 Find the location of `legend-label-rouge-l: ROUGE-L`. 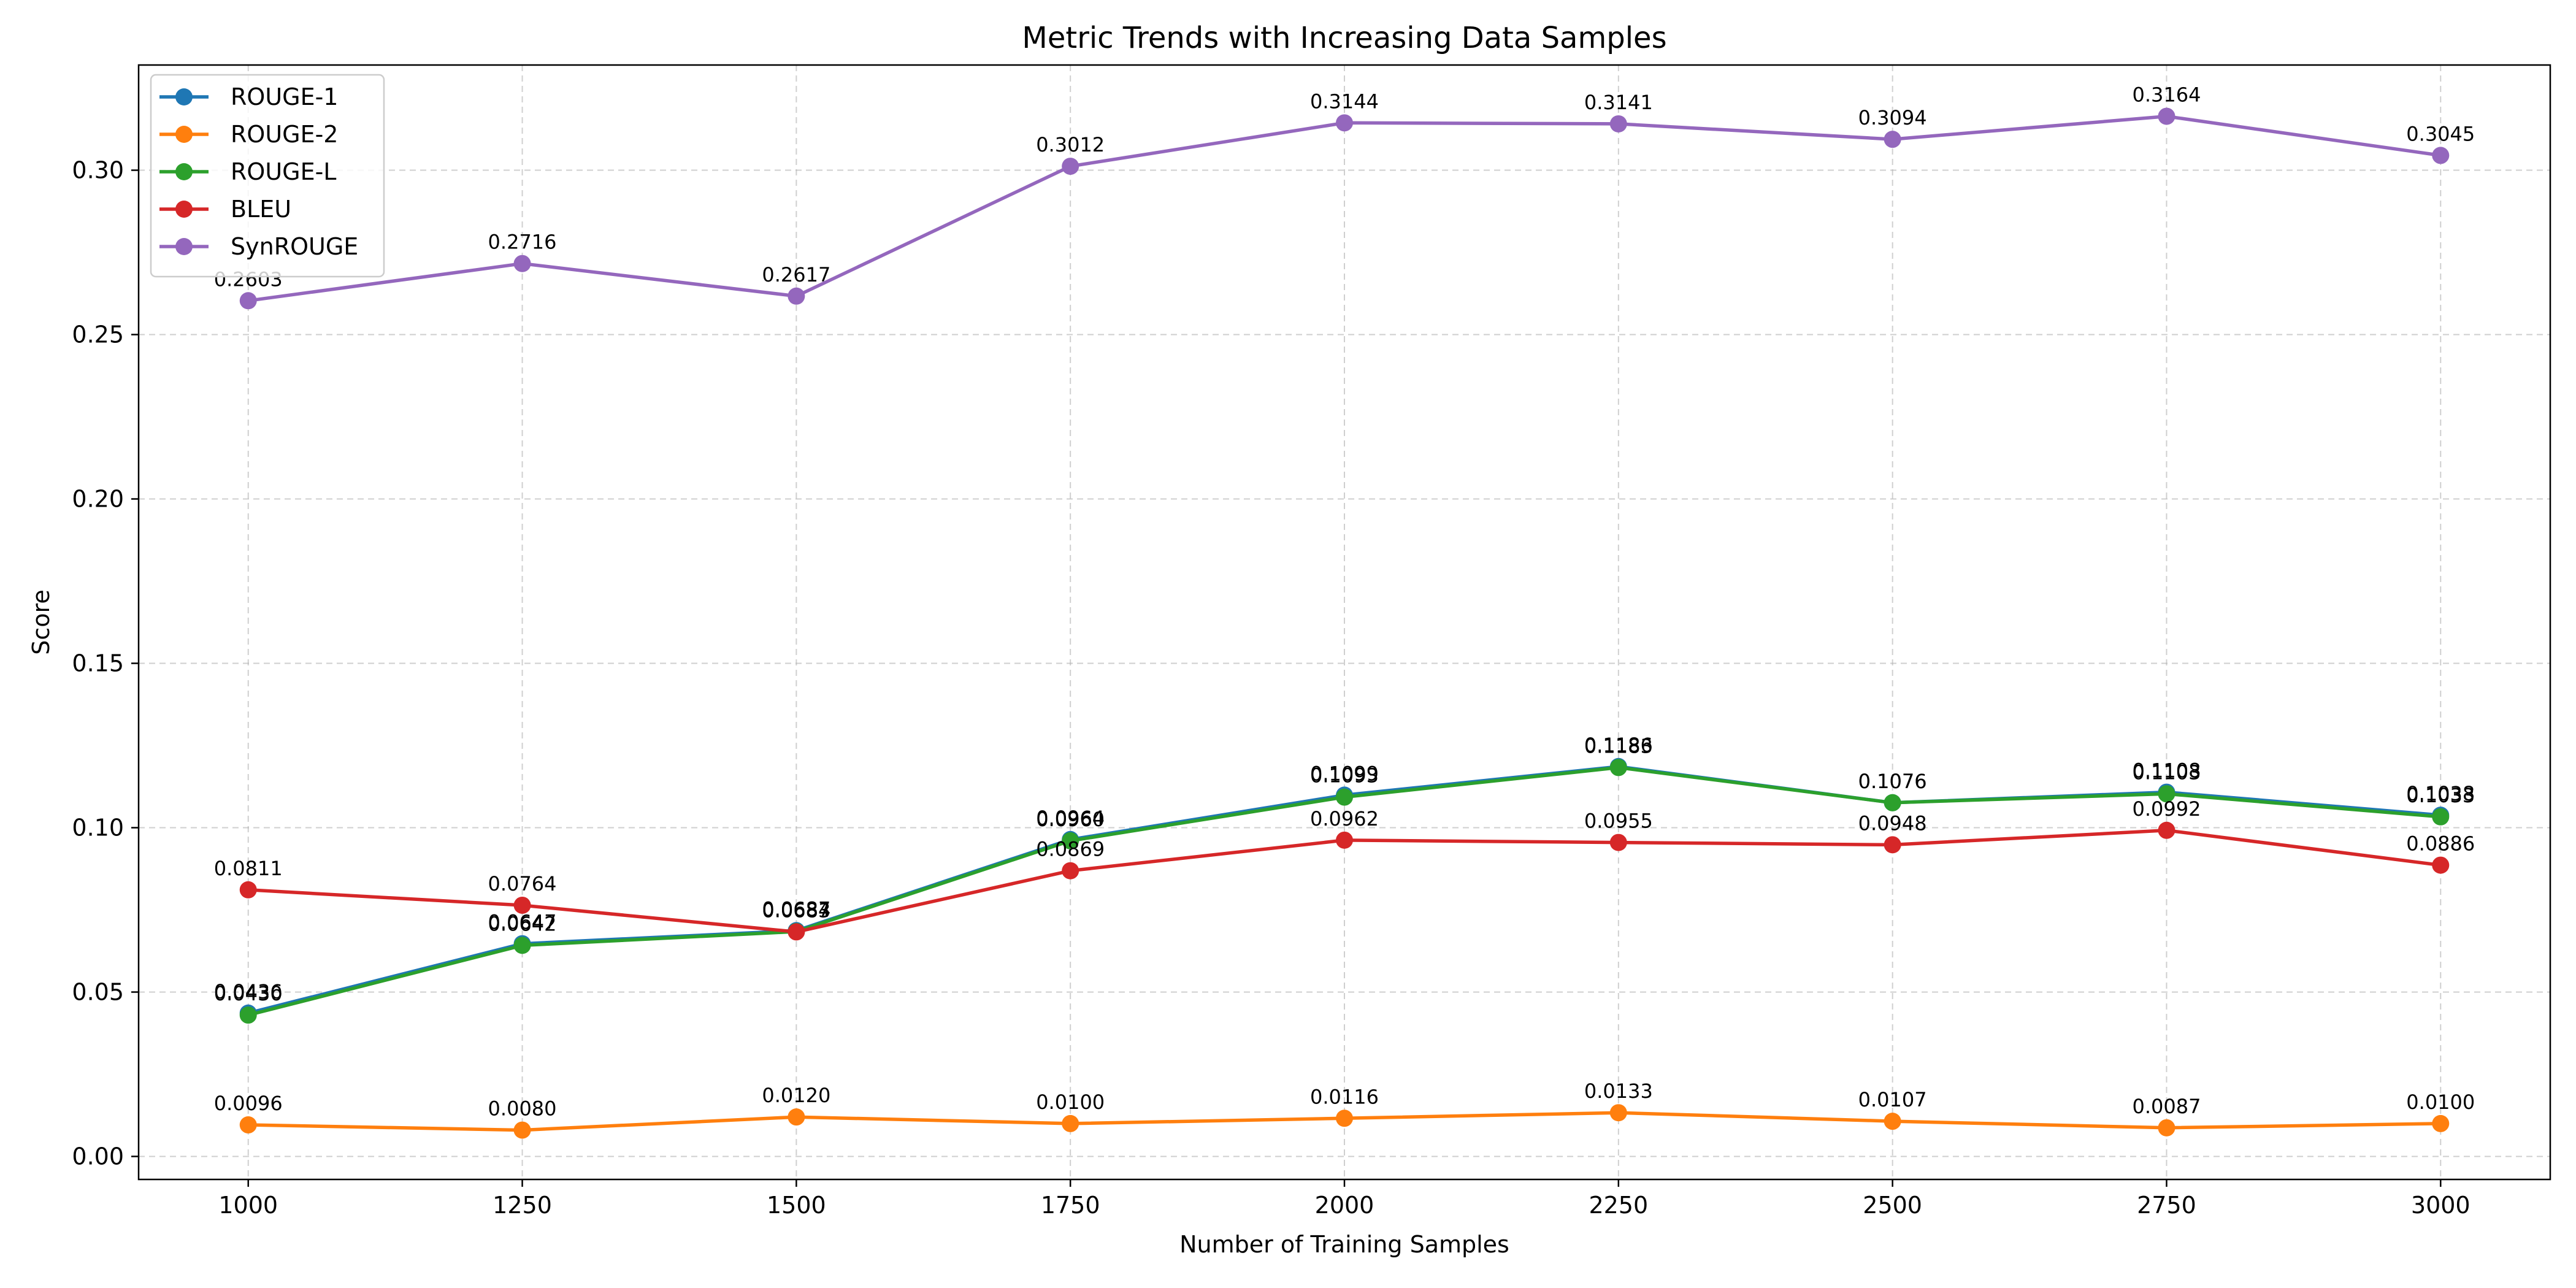

legend-label-rouge-l: ROUGE-L is located at coordinates (283, 171).